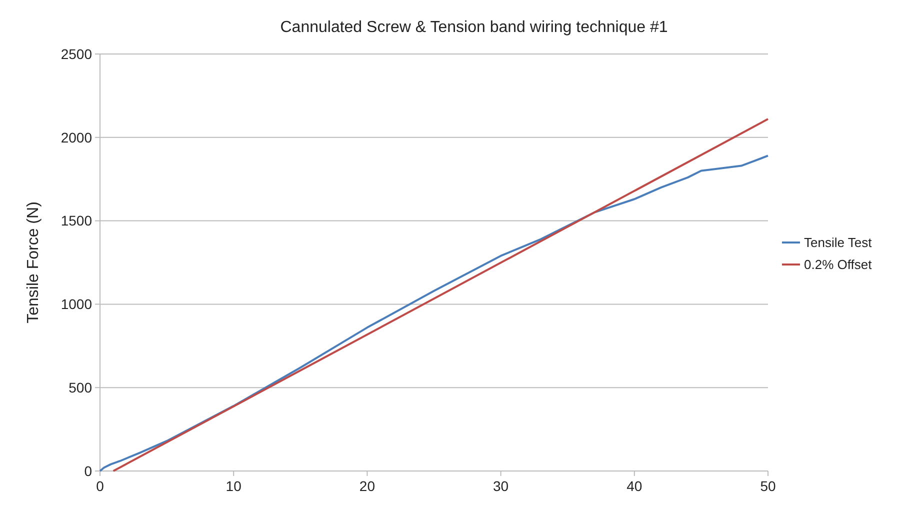 The image size is (907, 510). Describe the element at coordinates (33, 263) in the screenshot. I see `y-axis-title: Tensile Force (N)` at that location.